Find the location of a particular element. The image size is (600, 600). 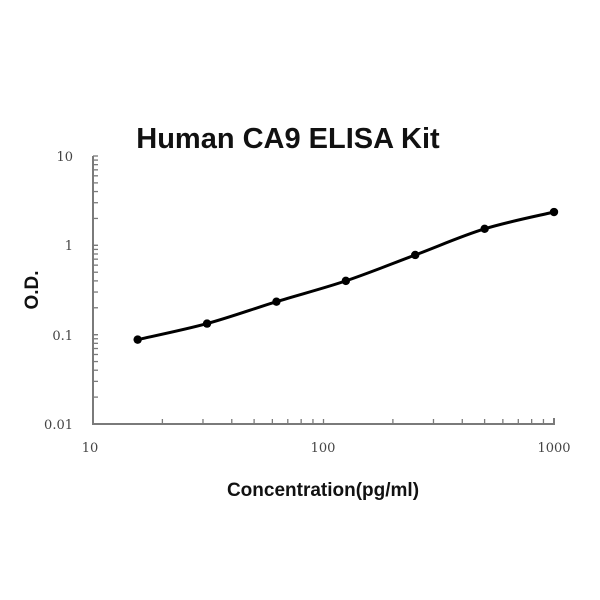

x-axis-tick-labels: 10 100 1000 is located at coordinates (326, 448).